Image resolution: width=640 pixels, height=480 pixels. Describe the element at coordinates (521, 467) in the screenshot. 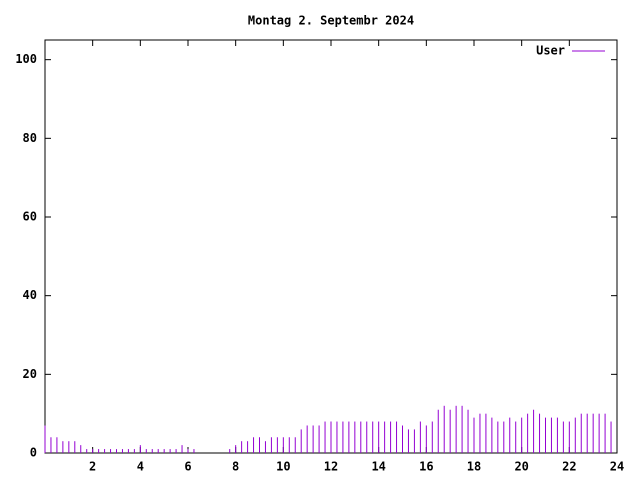

I see `x-tick-label: 20` at that location.